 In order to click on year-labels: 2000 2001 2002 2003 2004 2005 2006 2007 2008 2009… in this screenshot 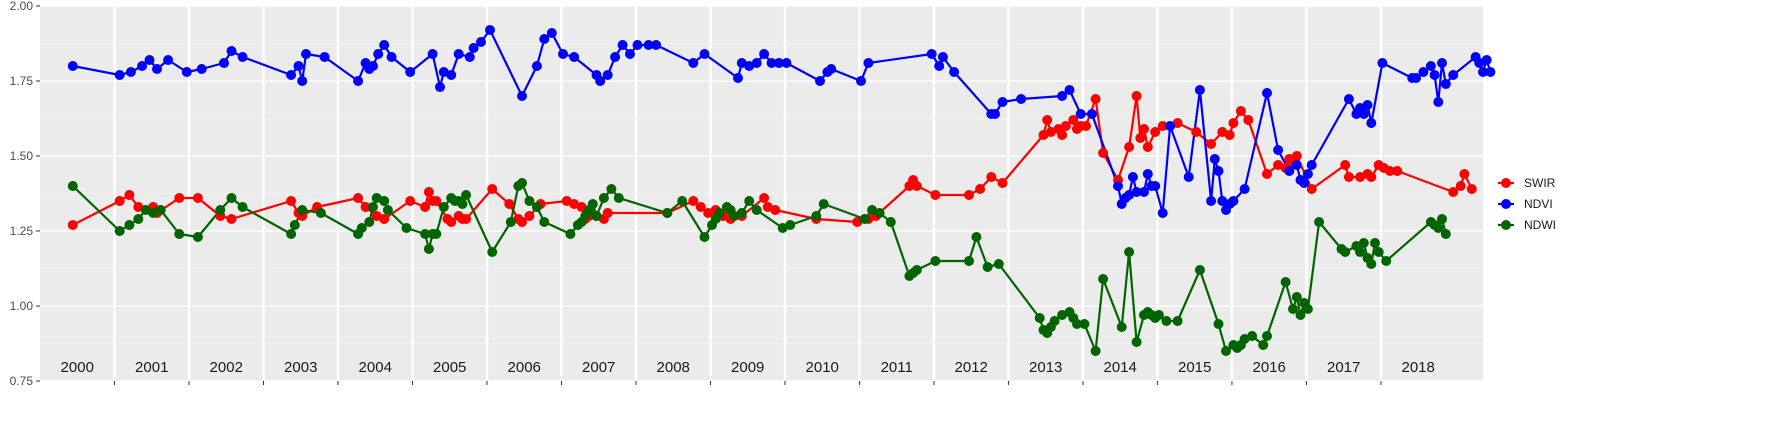, I will do `click(748, 367)`.